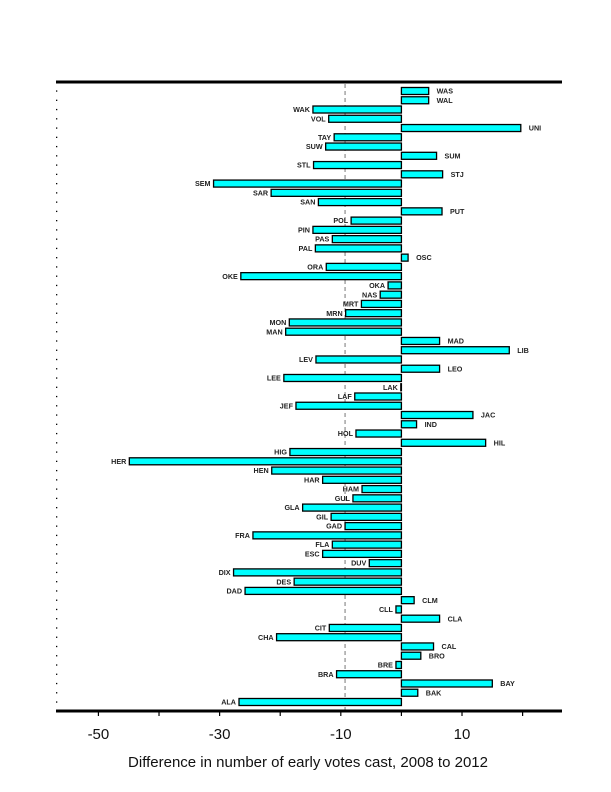 The image size is (611, 792). Describe the element at coordinates (462, 734) in the screenshot. I see `x-tick-label: 10` at that location.